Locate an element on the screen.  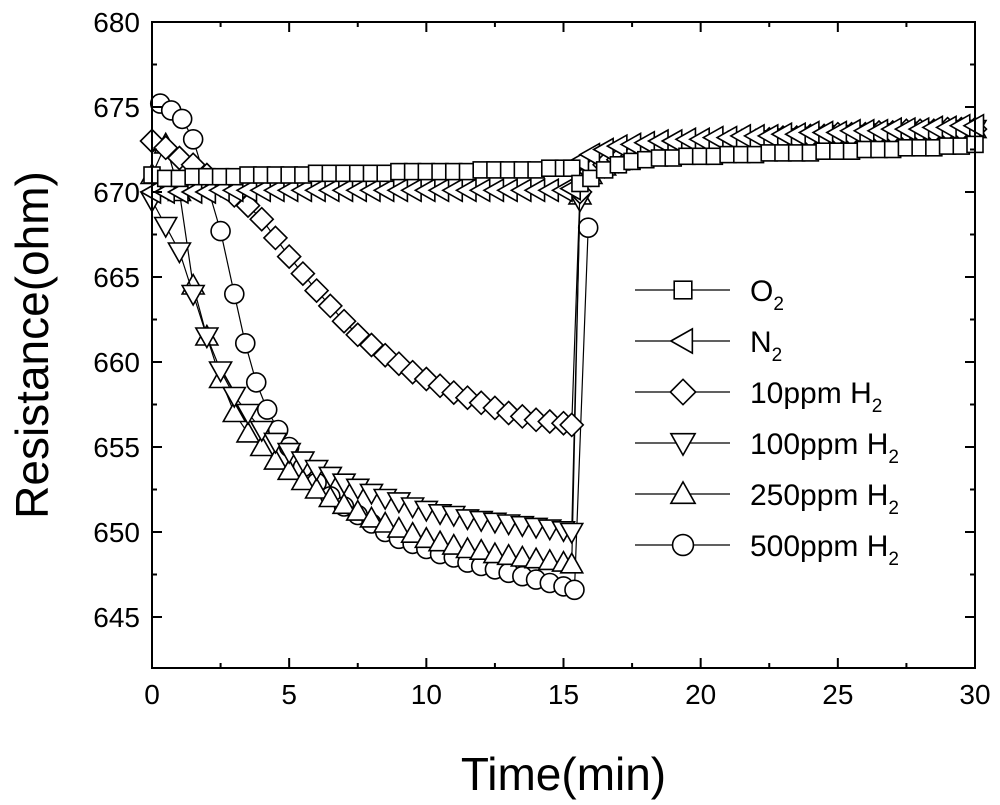
x-tick-label: 10 is located at coordinates (426, 694).